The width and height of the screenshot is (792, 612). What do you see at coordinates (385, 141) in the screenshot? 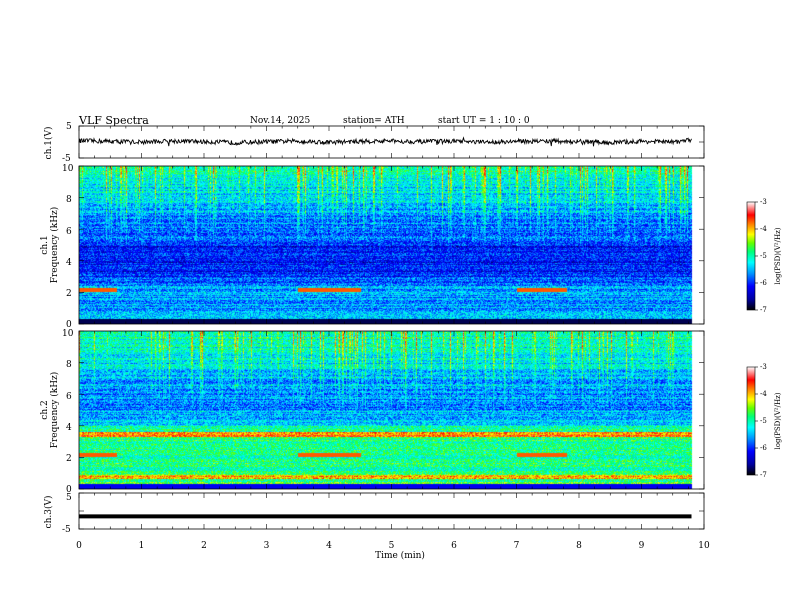
I see `ch1-waveform-line` at bounding box center [385, 141].